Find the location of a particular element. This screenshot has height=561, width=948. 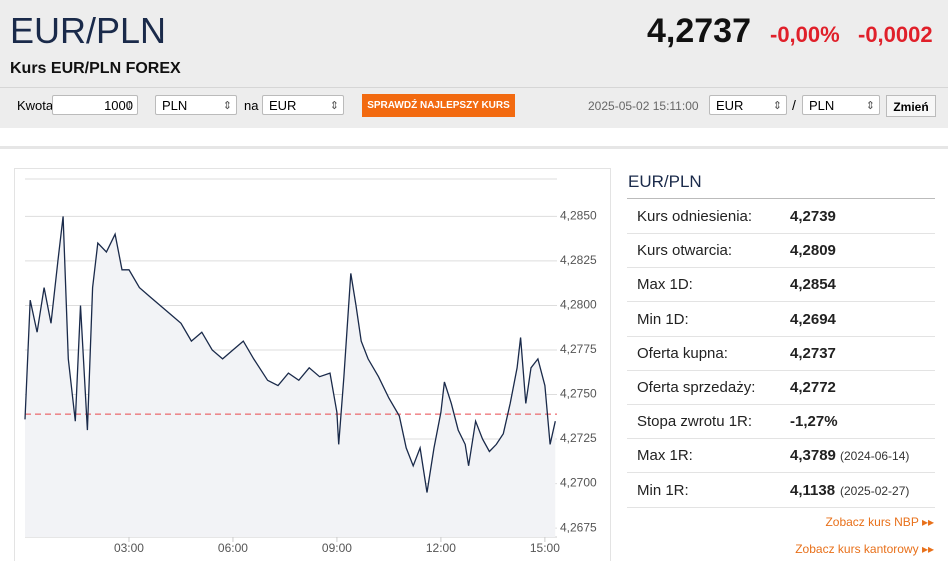

switch-button: Zmień is located at coordinates (911, 106).